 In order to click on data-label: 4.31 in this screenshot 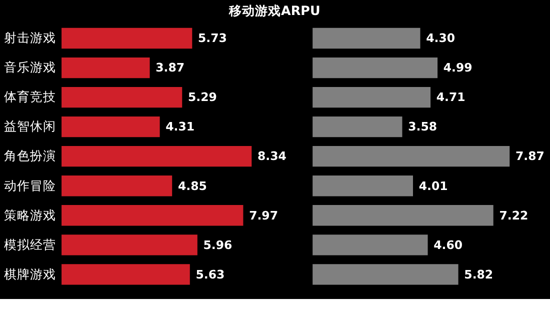, I will do `click(180, 127)`.